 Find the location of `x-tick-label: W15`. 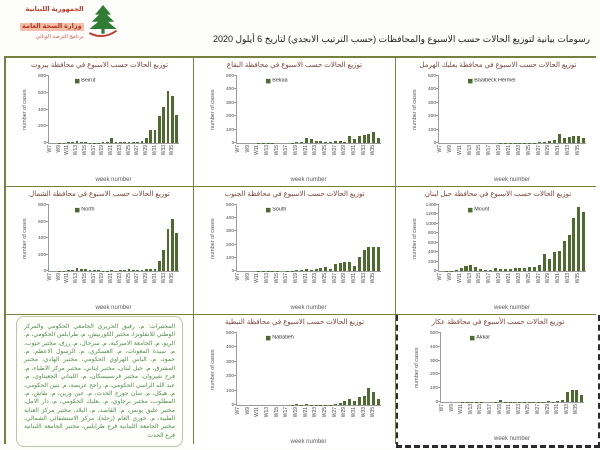

x-tick-label: W15 is located at coordinates (276, 150).